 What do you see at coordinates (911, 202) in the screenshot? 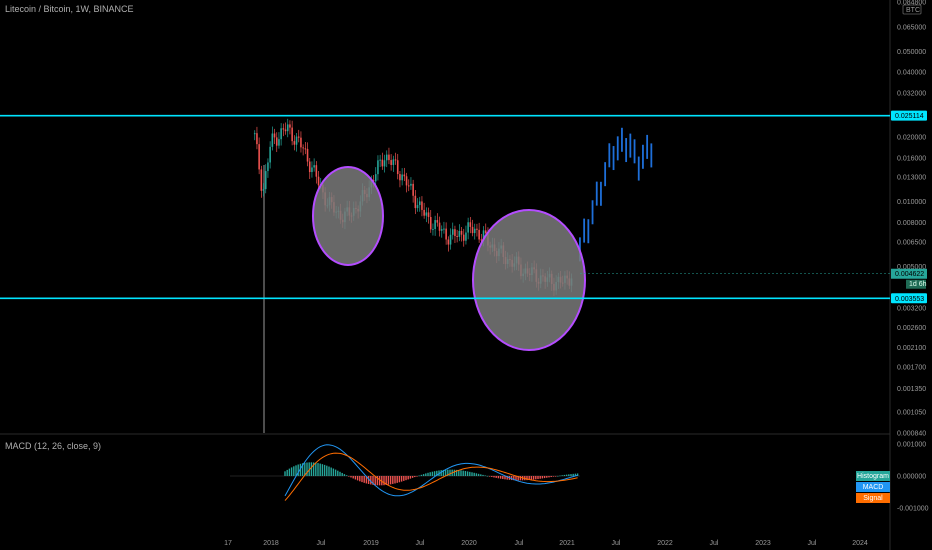
I see `y-tick-label: 0.010000` at bounding box center [911, 202].